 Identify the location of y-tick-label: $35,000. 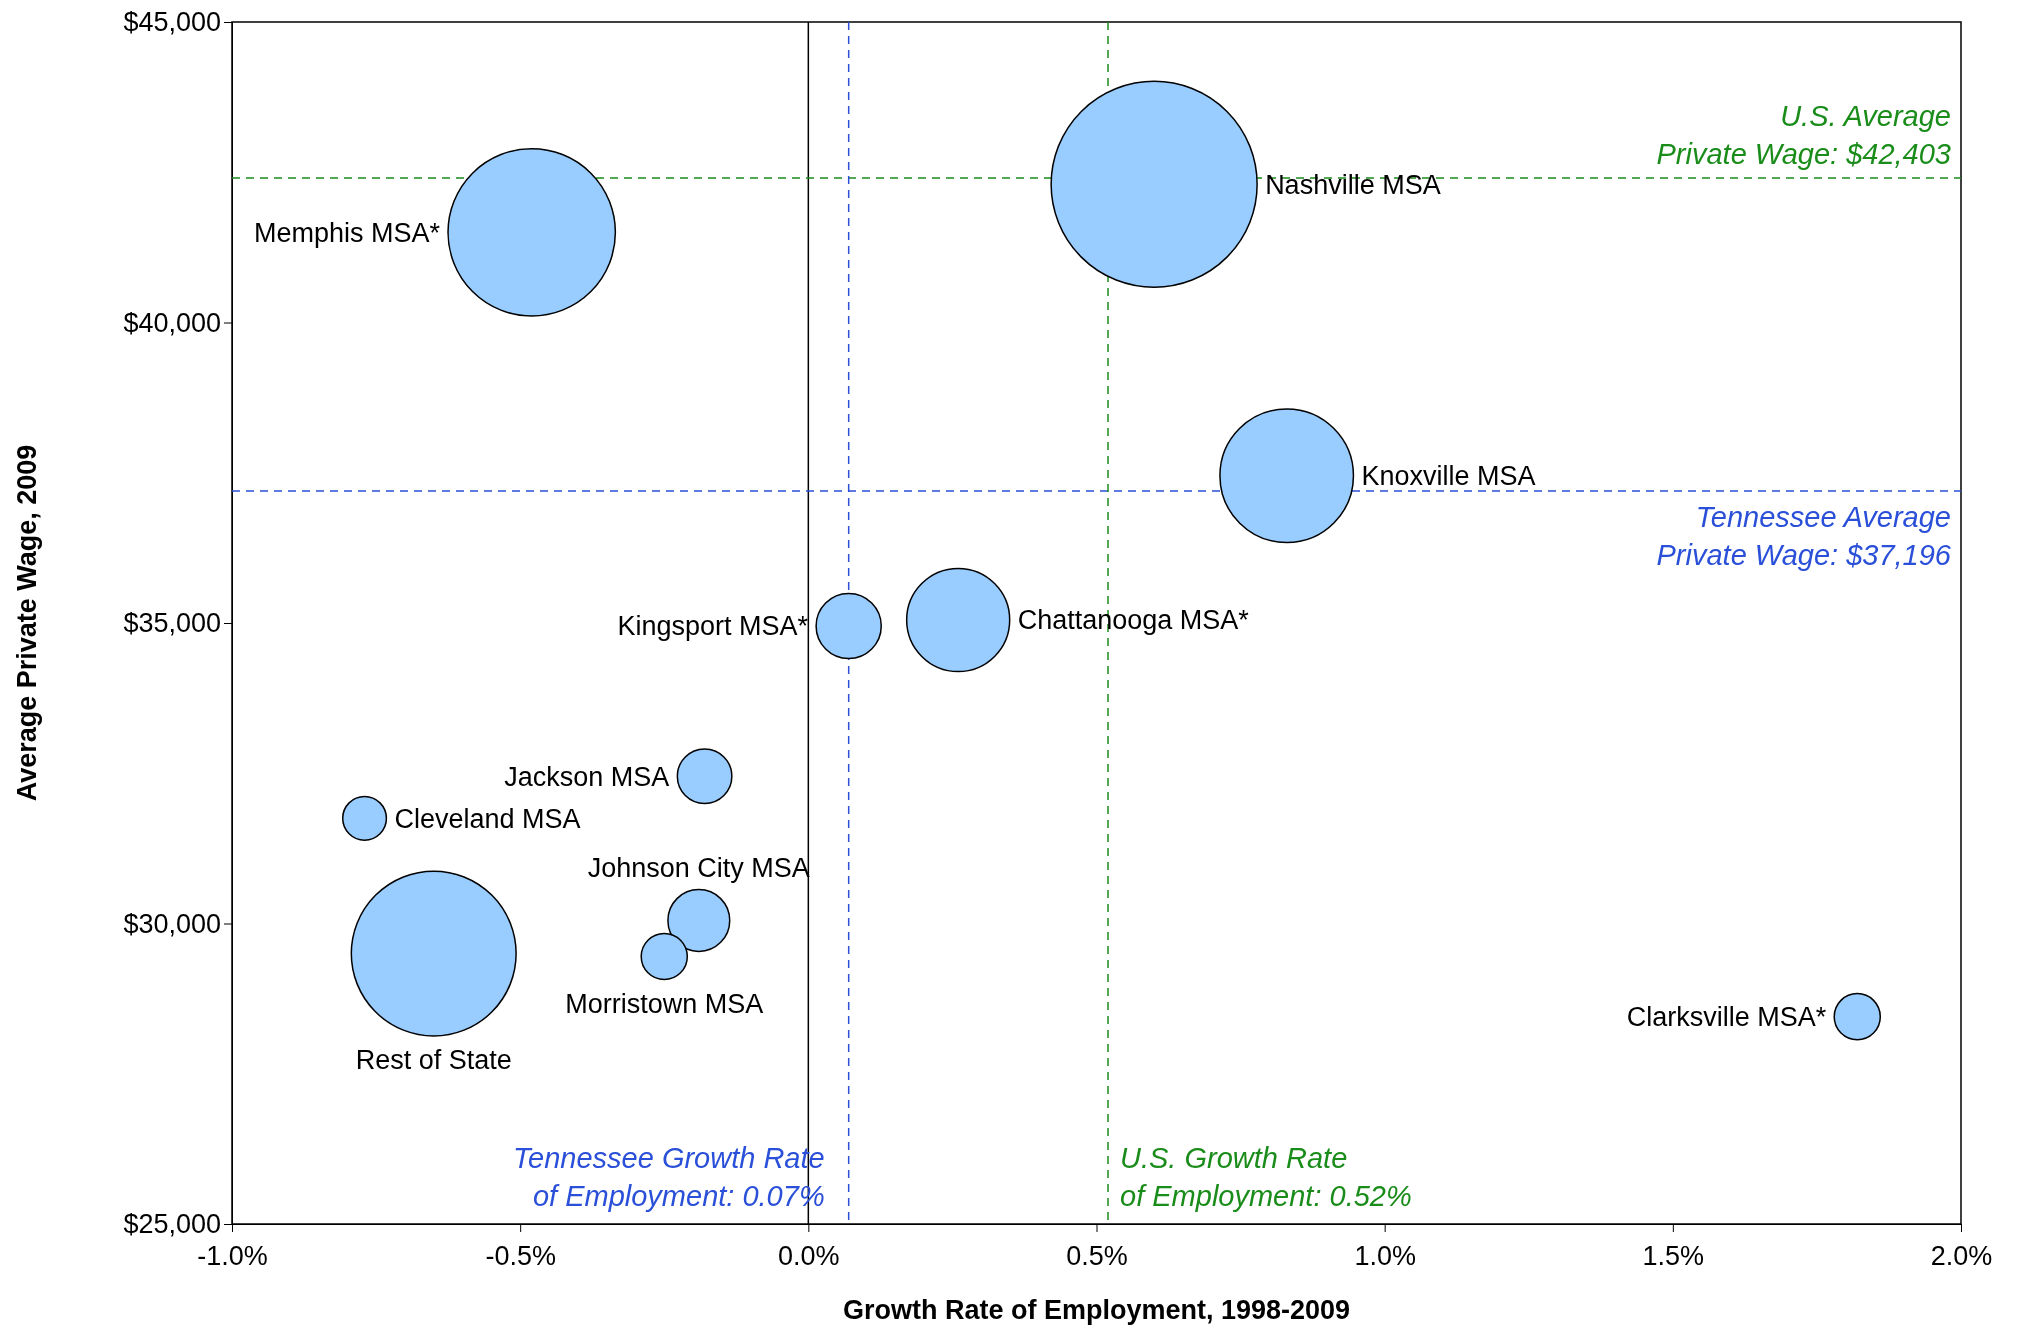
(172, 623).